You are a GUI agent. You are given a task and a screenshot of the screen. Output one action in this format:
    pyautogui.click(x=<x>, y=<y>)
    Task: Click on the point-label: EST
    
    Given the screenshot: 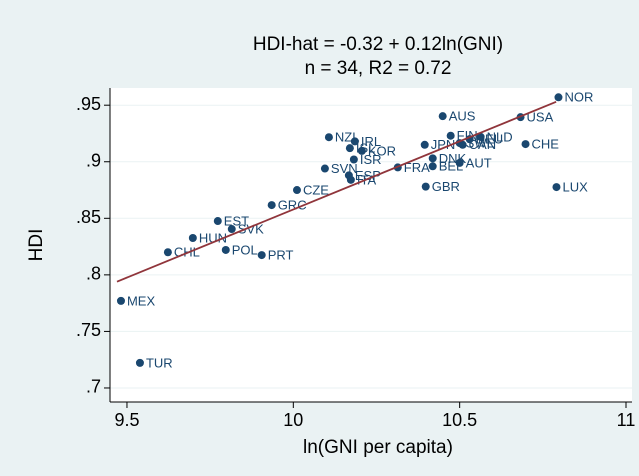 What is the action you would take?
    pyautogui.click(x=236, y=220)
    